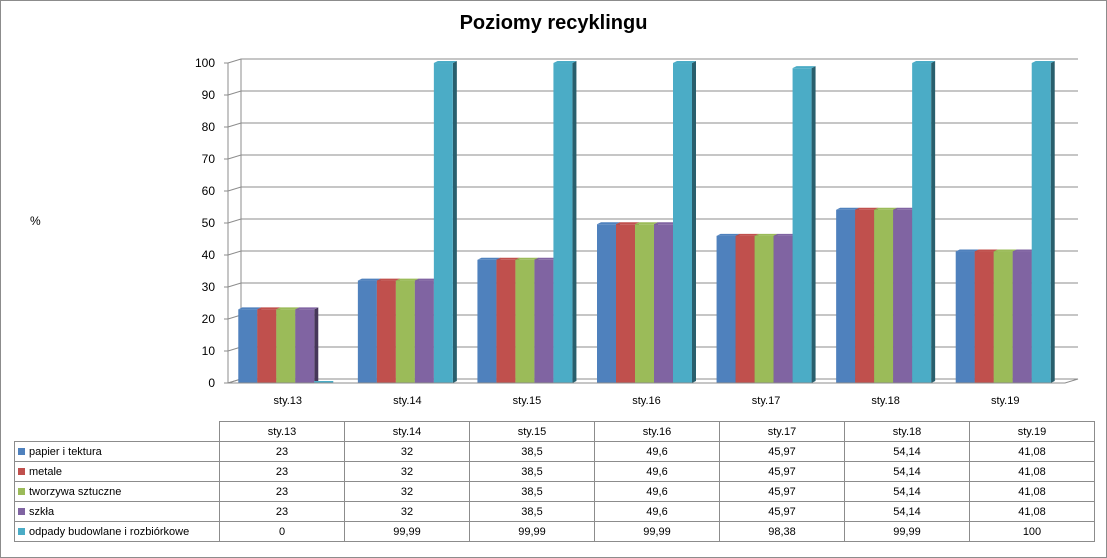  What do you see at coordinates (117, 451) in the screenshot?
I see `data-table-row-header: papier i tektura` at bounding box center [117, 451].